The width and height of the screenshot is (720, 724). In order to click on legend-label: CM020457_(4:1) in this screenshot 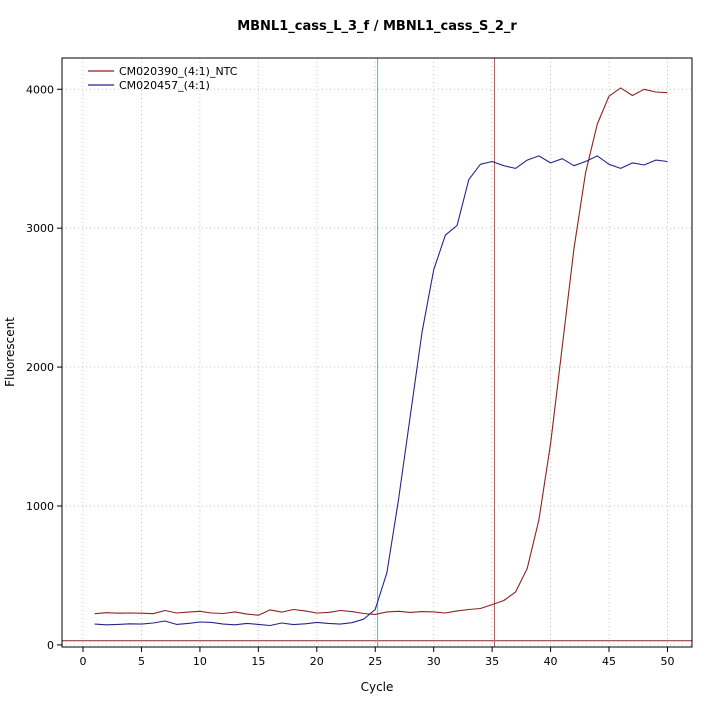, I will do `click(164, 85)`.